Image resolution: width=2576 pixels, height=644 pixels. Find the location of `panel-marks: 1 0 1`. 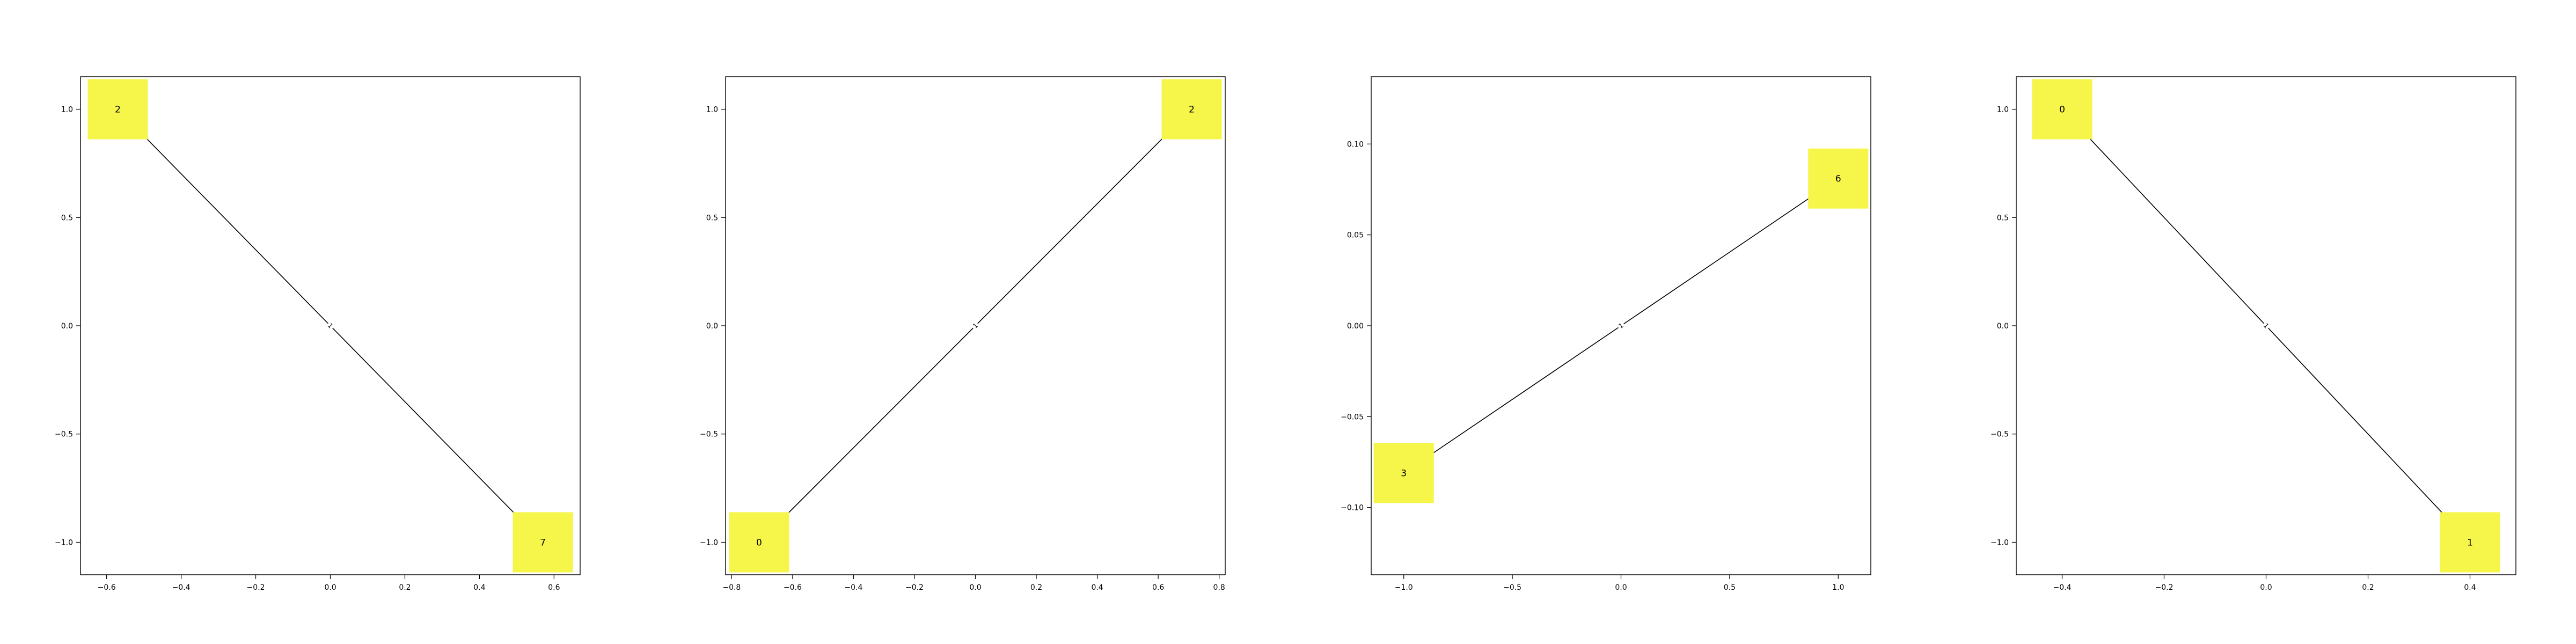

panel-marks: 1 0 1 is located at coordinates (2266, 326).